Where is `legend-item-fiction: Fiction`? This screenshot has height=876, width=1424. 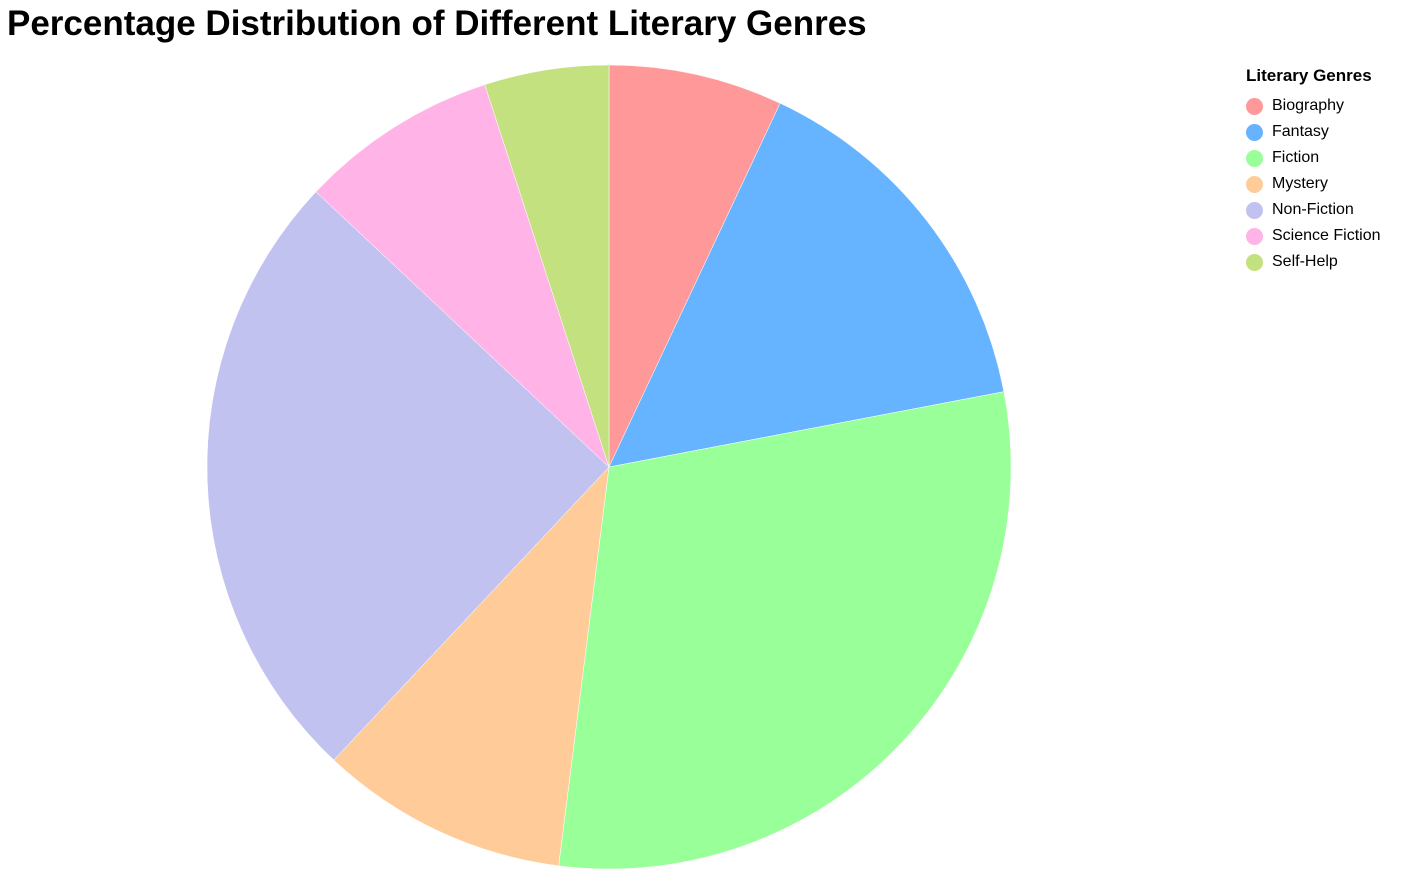 legend-item-fiction: Fiction is located at coordinates (1313, 158).